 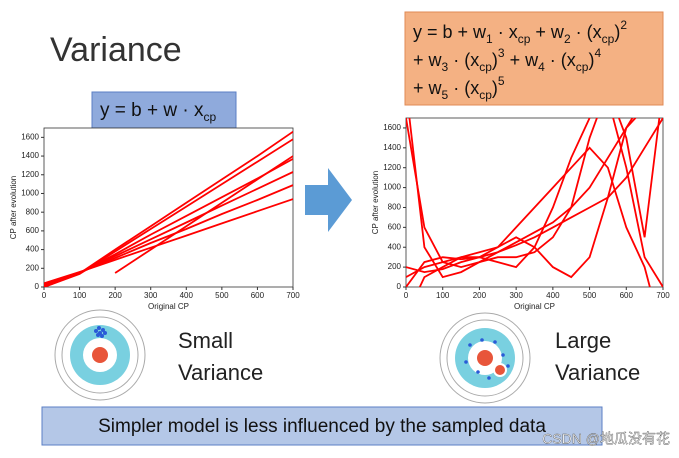 What do you see at coordinates (100, 355) in the screenshot?
I see `target-small` at bounding box center [100, 355].